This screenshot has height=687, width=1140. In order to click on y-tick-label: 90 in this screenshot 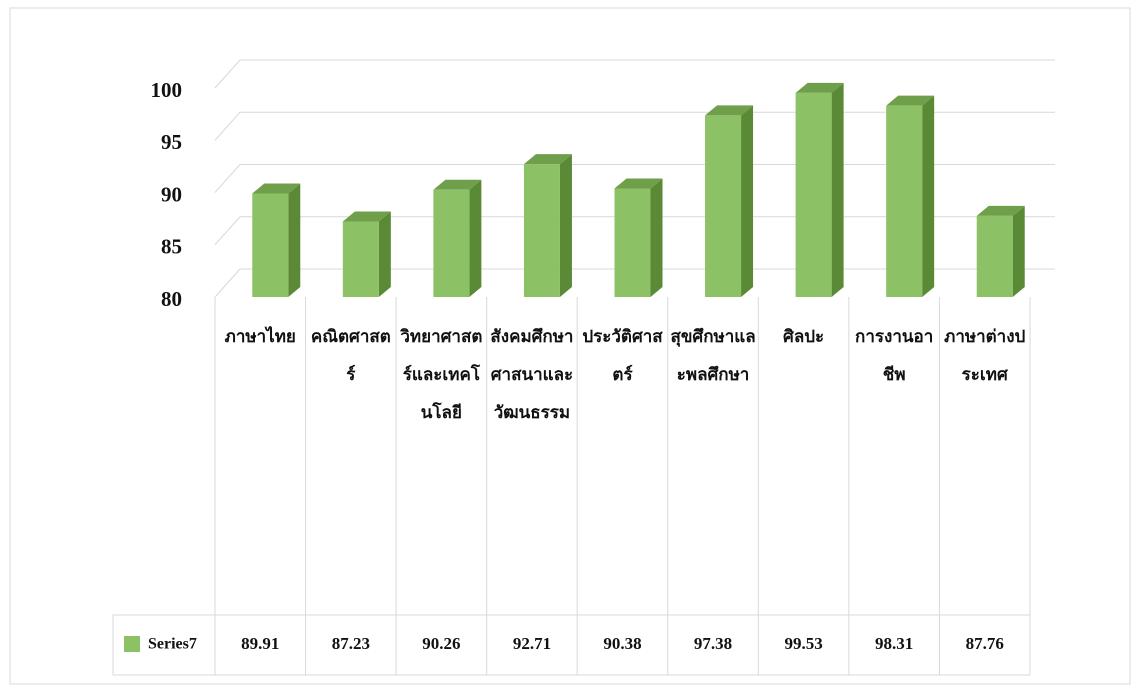, I will do `click(171, 194)`.